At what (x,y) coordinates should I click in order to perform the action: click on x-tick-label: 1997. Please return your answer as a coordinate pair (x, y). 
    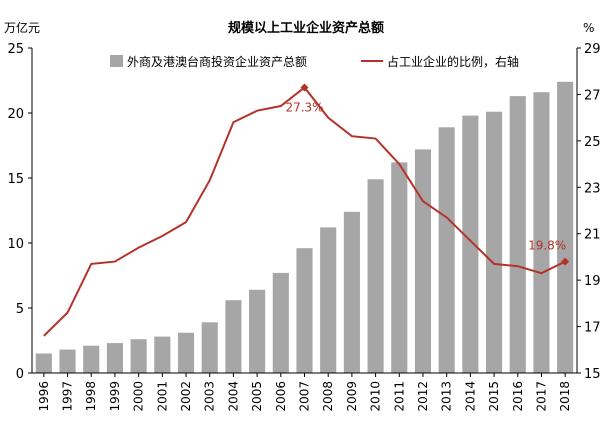
    Looking at the image, I should click on (68, 396).